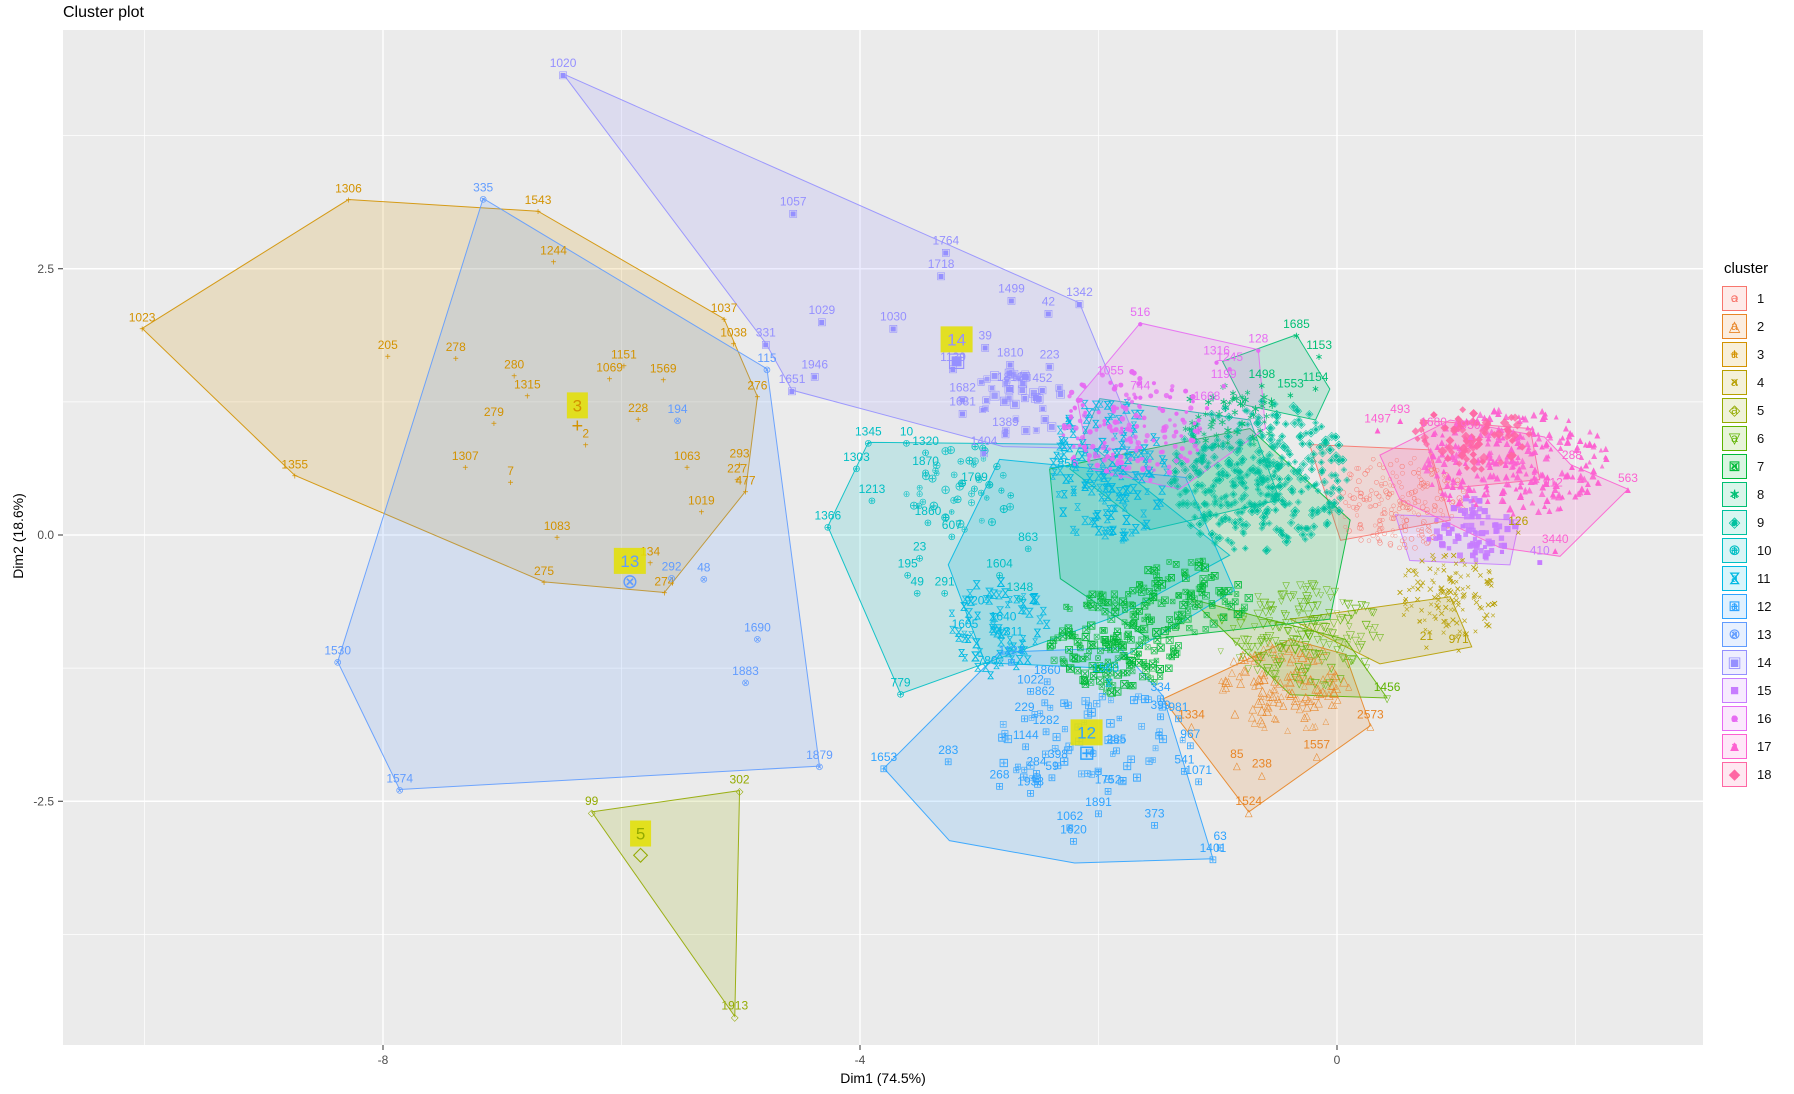 This screenshot has width=1794, height=1094. I want to click on point-marker: ▲, so click(1473, 489).